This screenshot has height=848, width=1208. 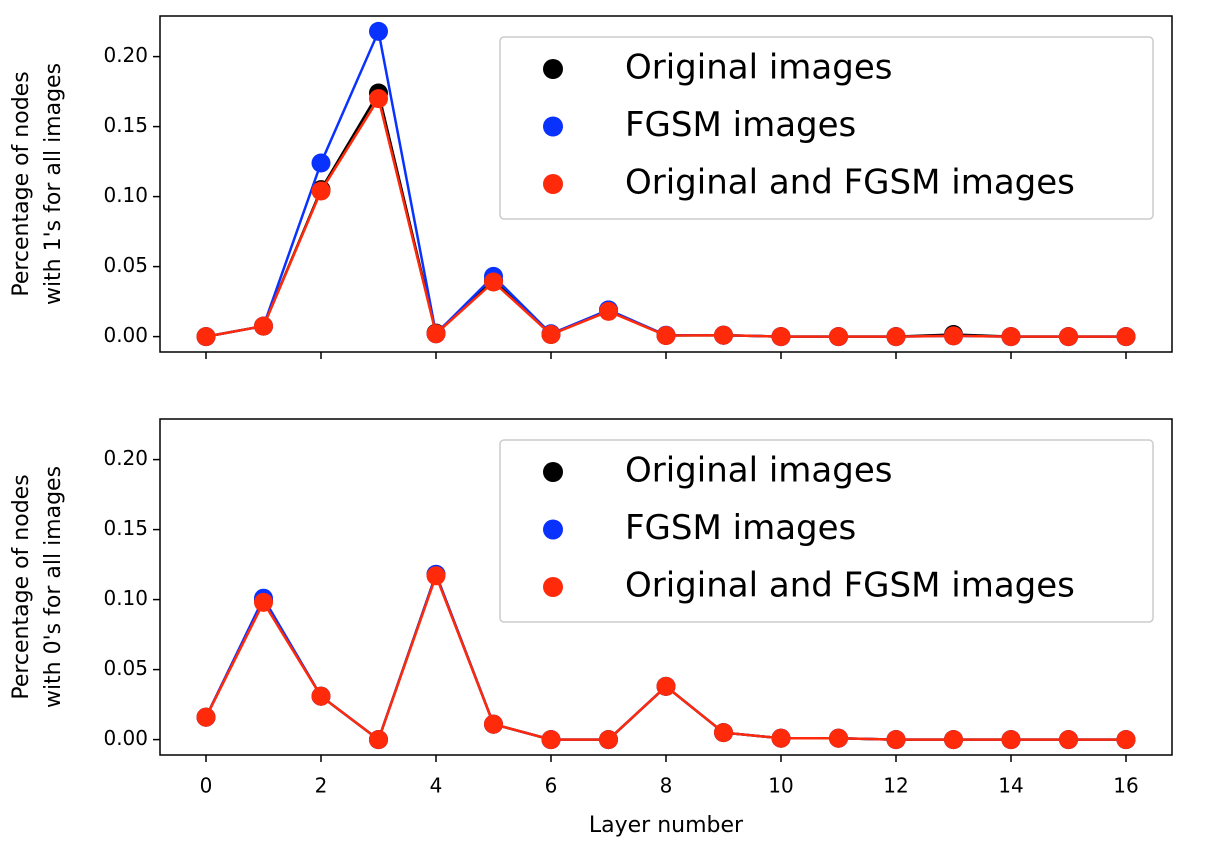 What do you see at coordinates (53, 587) in the screenshot?
I see `y-axis-label: with 0's for all images` at bounding box center [53, 587].